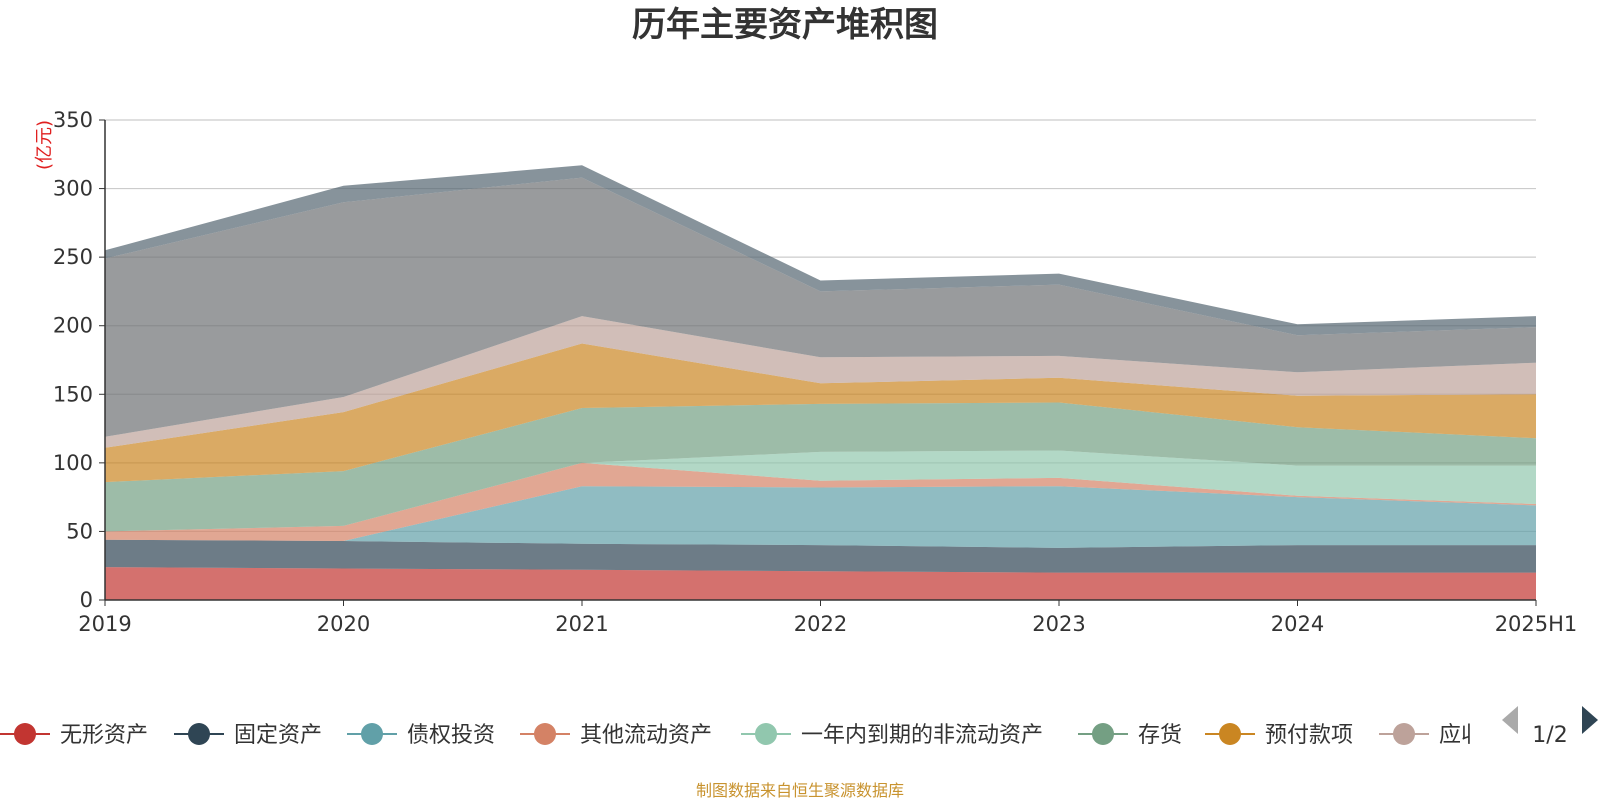 This screenshot has width=1600, height=800. What do you see at coordinates (1549, 735) in the screenshot?
I see `legend-page-indicator: 1/2` at bounding box center [1549, 735].